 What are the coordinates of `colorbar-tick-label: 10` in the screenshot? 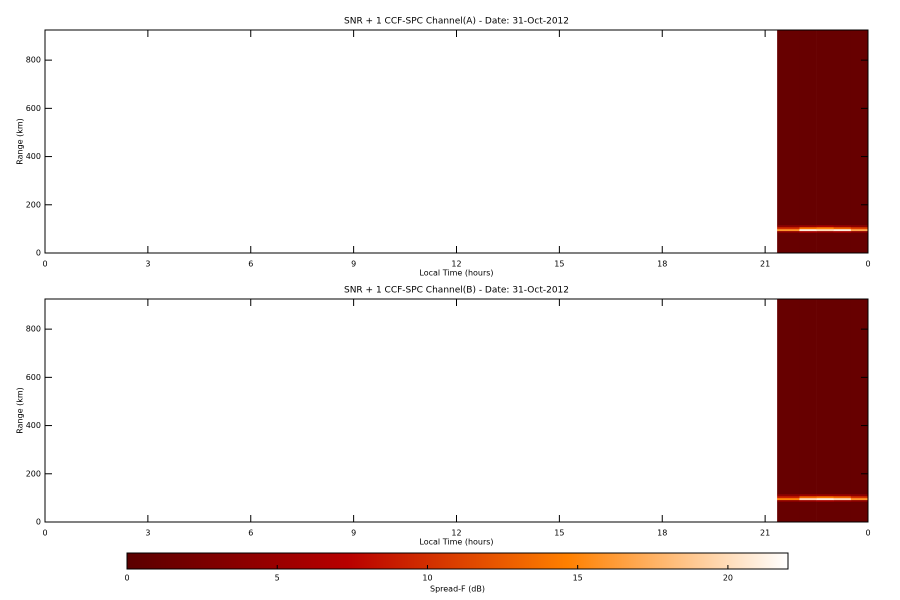 It's located at (427, 578).